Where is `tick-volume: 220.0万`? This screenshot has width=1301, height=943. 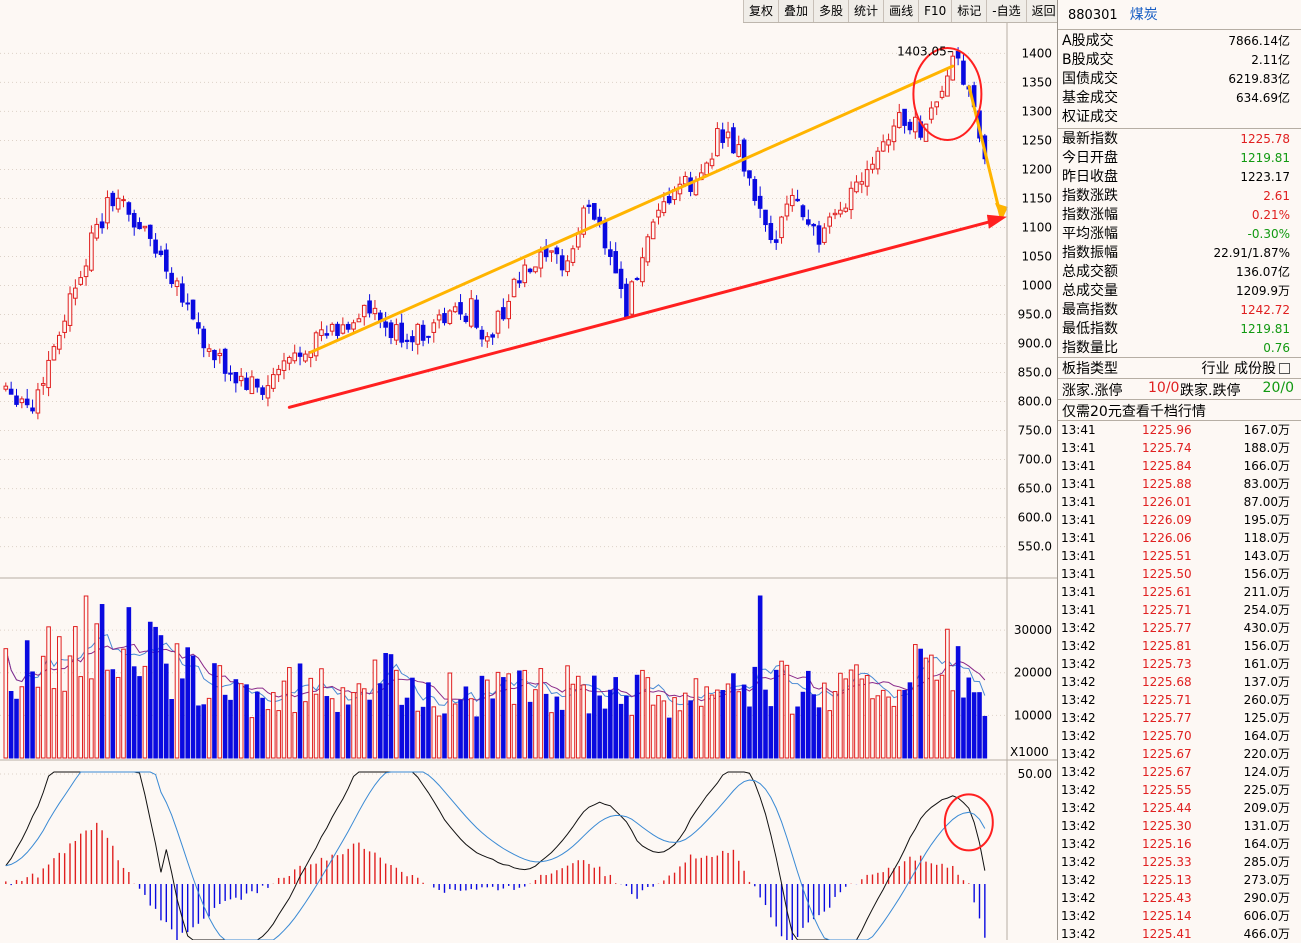 tick-volume: 220.0万 is located at coordinates (1266, 754).